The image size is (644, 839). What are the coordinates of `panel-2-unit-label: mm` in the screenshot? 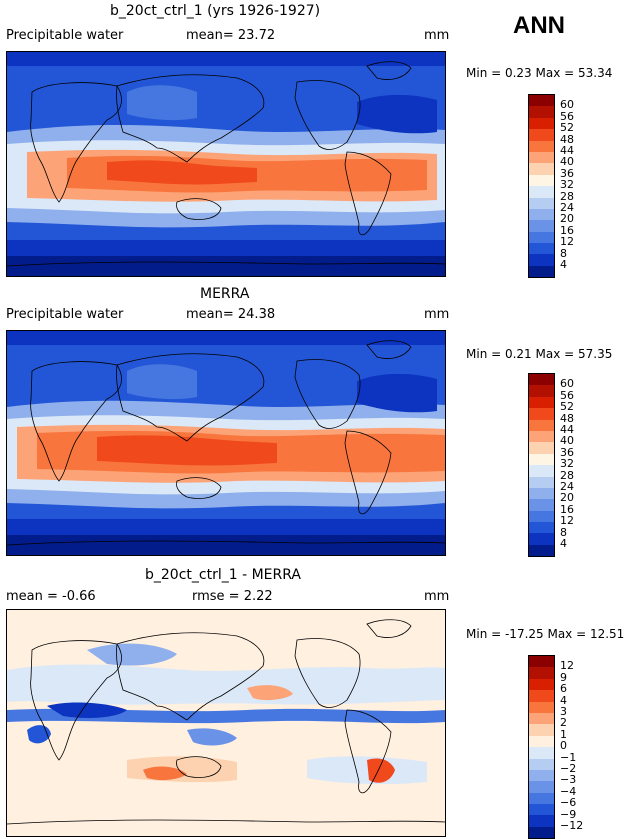 It's located at (437, 314).